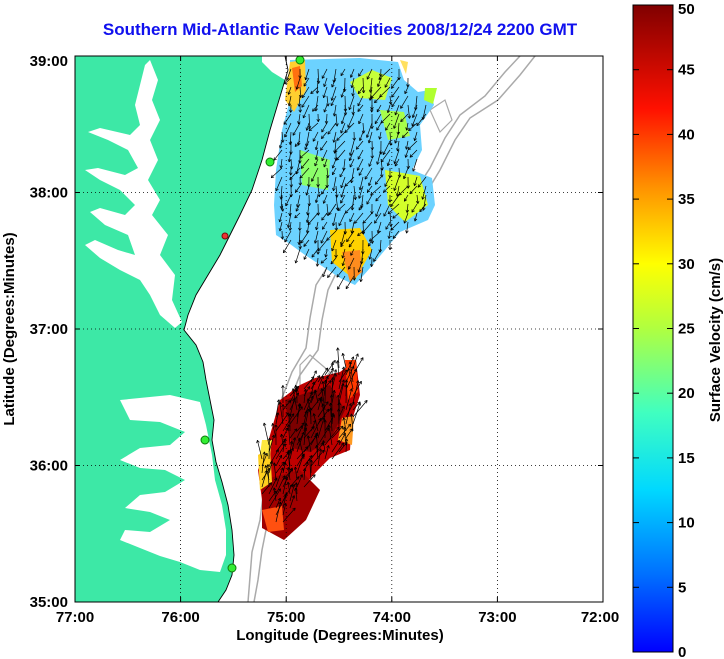 This screenshot has height=659, width=724. Describe the element at coordinates (225, 236) in the screenshot. I see `station-marker-alert` at that location.